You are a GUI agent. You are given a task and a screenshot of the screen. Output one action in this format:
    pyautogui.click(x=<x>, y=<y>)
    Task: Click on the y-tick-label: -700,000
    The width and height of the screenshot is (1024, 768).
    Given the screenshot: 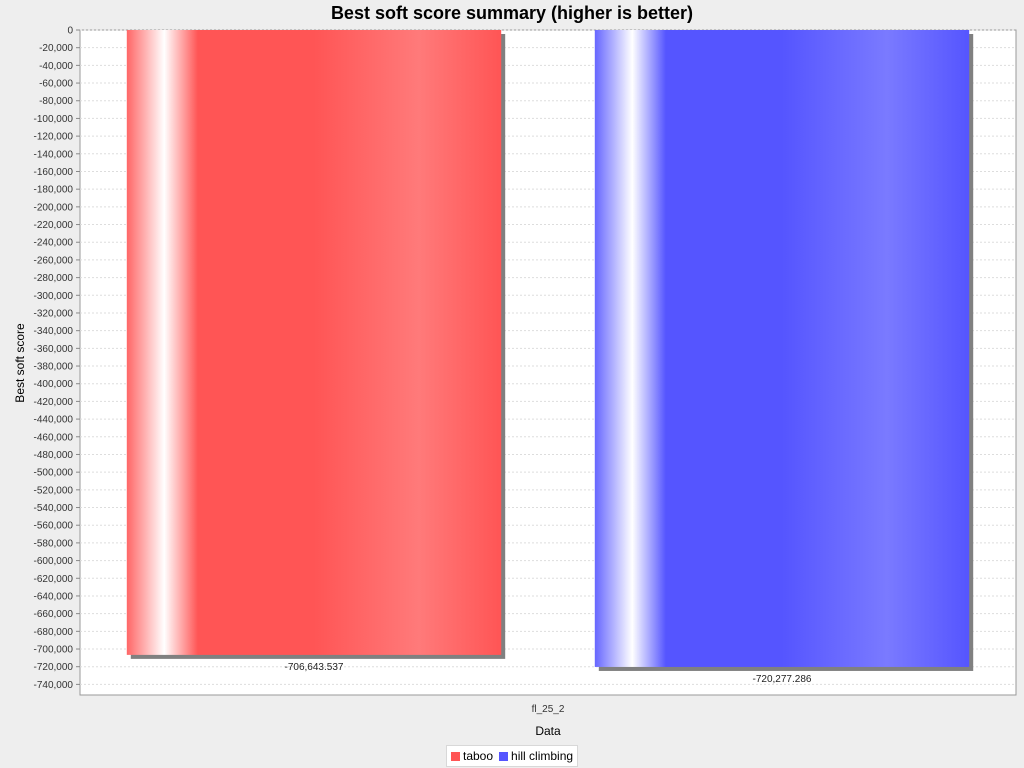 What is the action you would take?
    pyautogui.click(x=54, y=650)
    